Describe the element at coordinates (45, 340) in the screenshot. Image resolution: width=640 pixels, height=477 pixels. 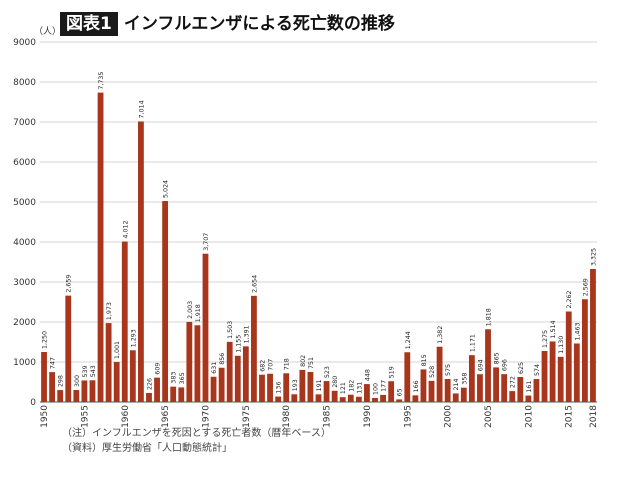
I see `bar-value-label: 1,250` at that location.